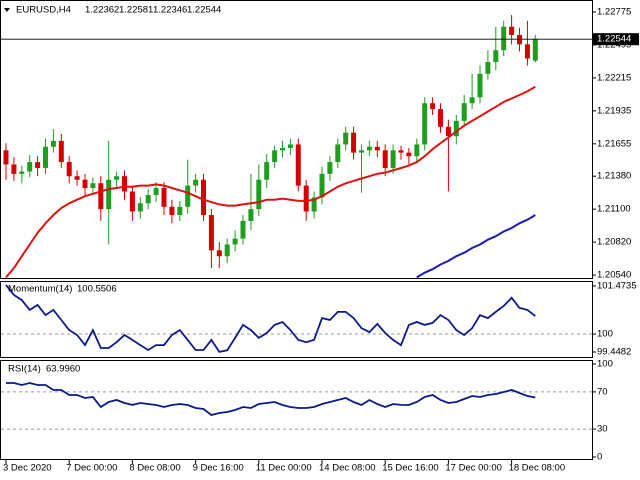  What do you see at coordinates (602, 391) in the screenshot?
I see `y-tick-label: 70` at bounding box center [602, 391].